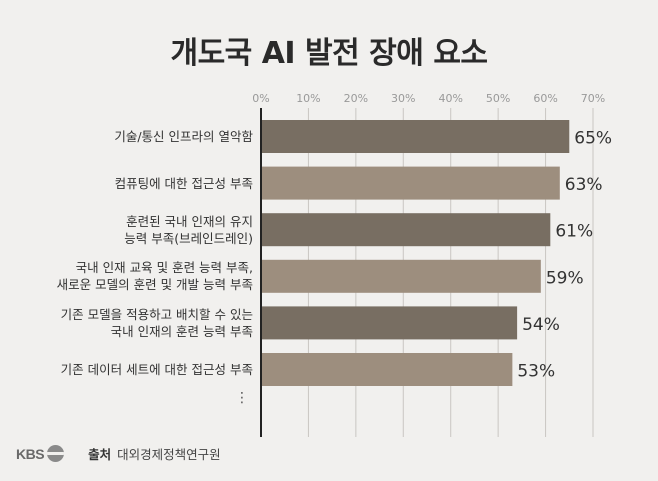  What do you see at coordinates (183, 183) in the screenshot?
I see `category-label: 컴퓨팅에 대한 접근성 부족` at bounding box center [183, 183].